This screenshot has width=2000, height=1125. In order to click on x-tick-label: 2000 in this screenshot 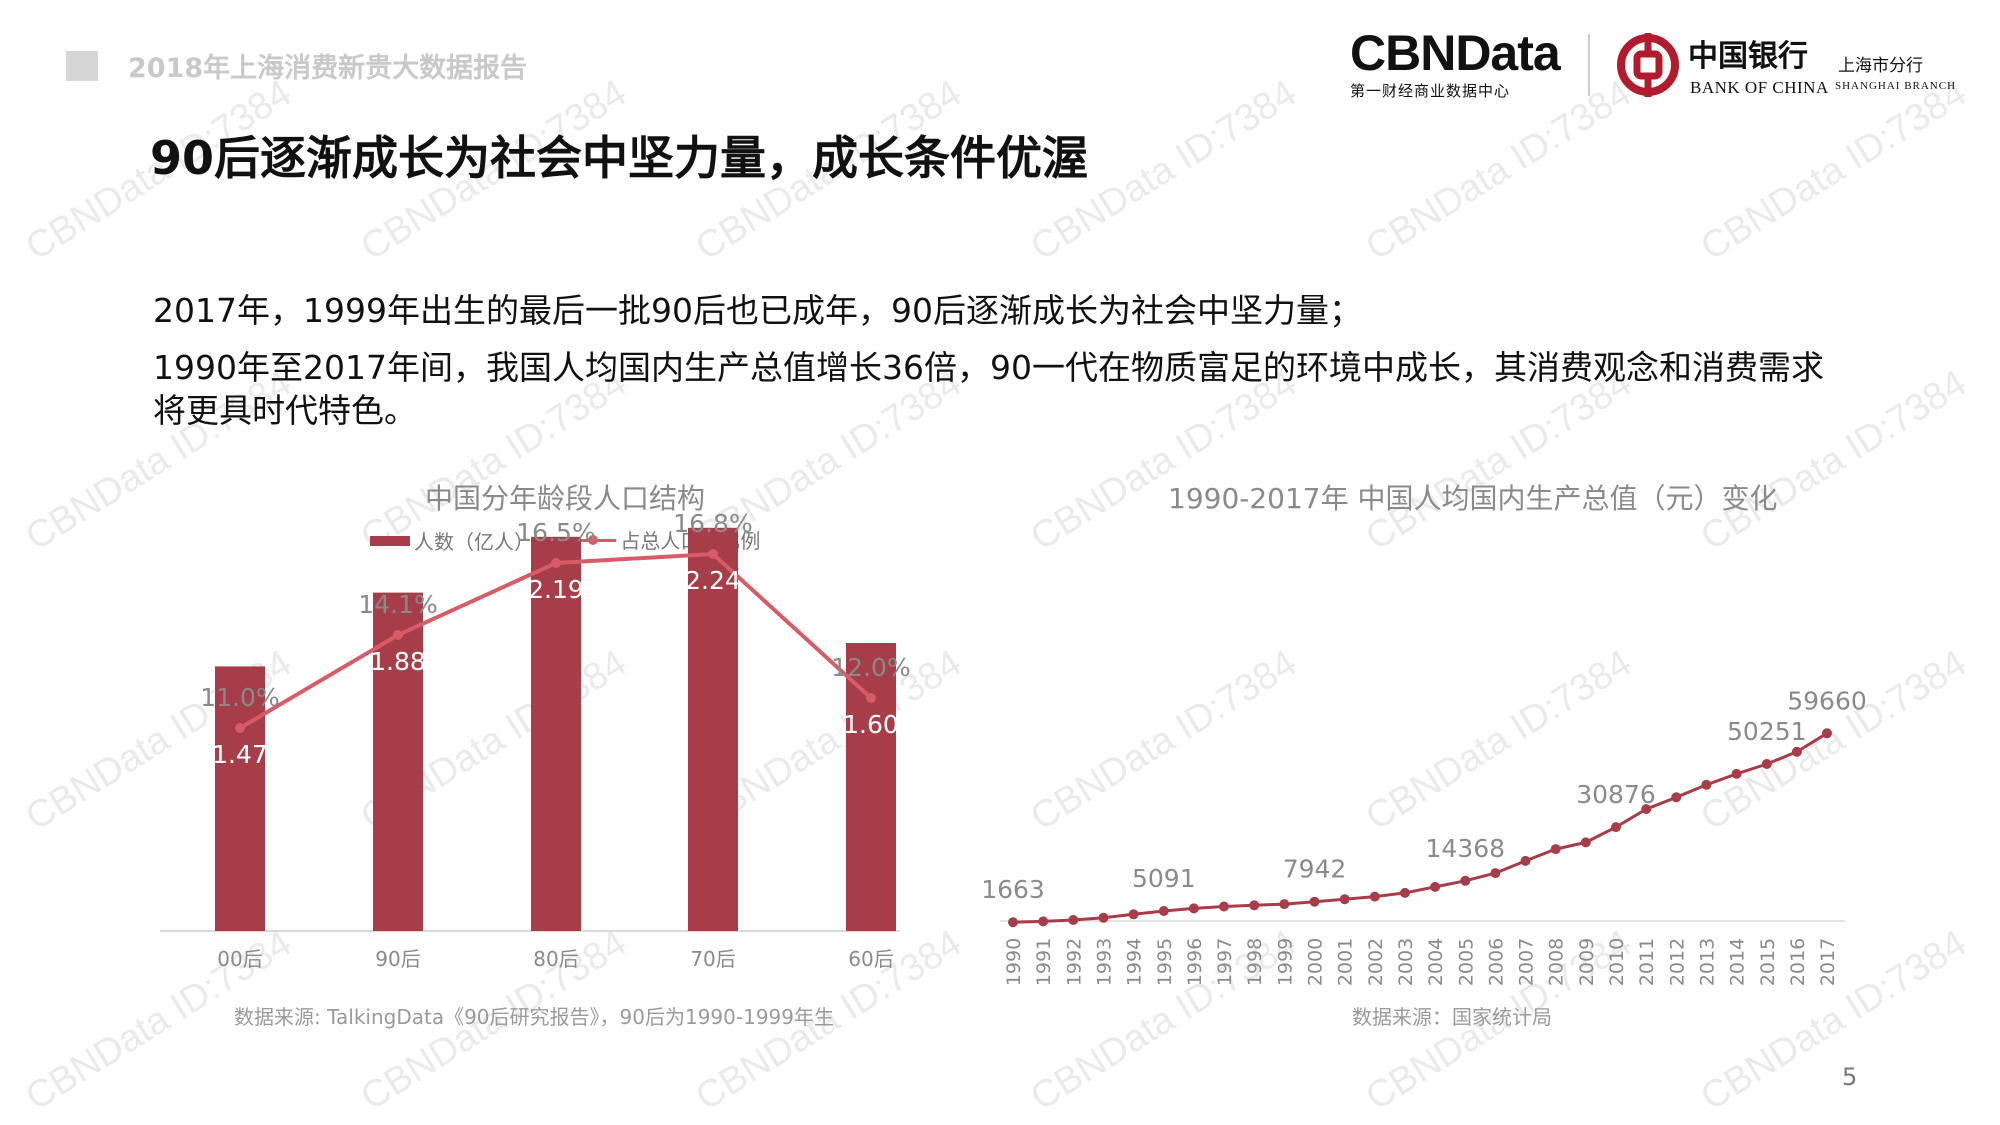, I will do `click(1316, 962)`.